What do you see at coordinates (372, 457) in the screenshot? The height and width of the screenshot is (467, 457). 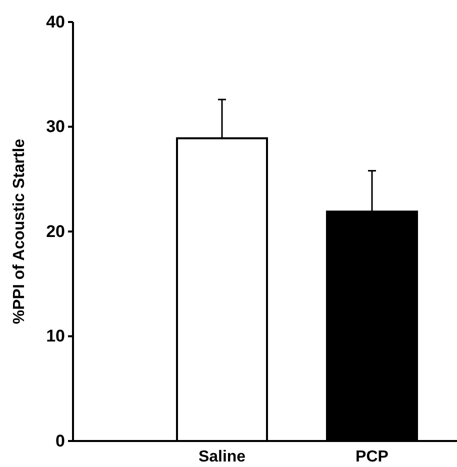 I see `x-tick-label: PCP` at bounding box center [372, 457].